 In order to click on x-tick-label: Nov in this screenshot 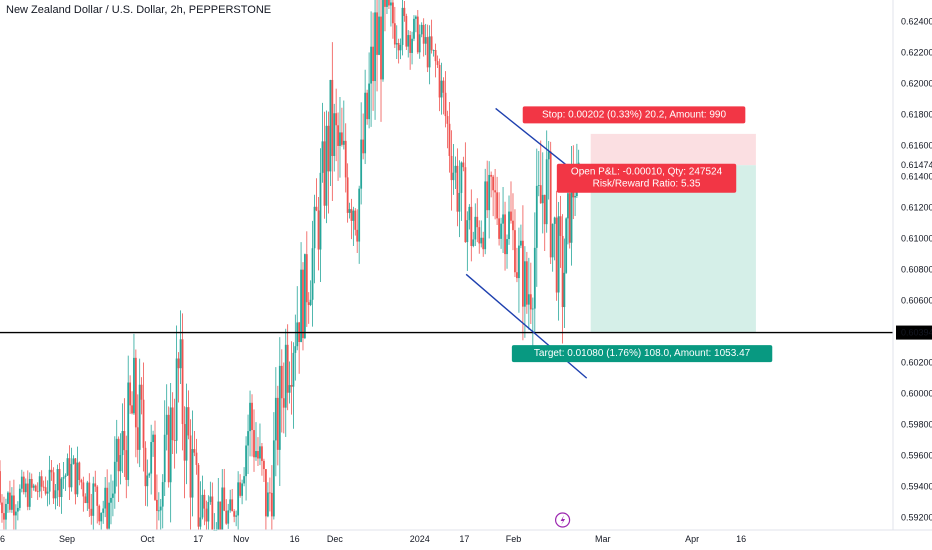, I will do `click(241, 539)`.